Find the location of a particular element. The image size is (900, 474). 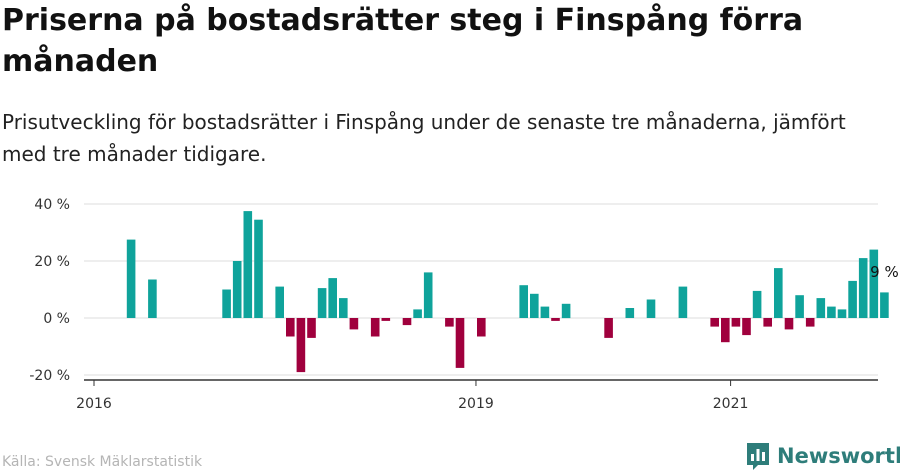

brand-logo: Newsworthy is located at coordinates (822, 456).